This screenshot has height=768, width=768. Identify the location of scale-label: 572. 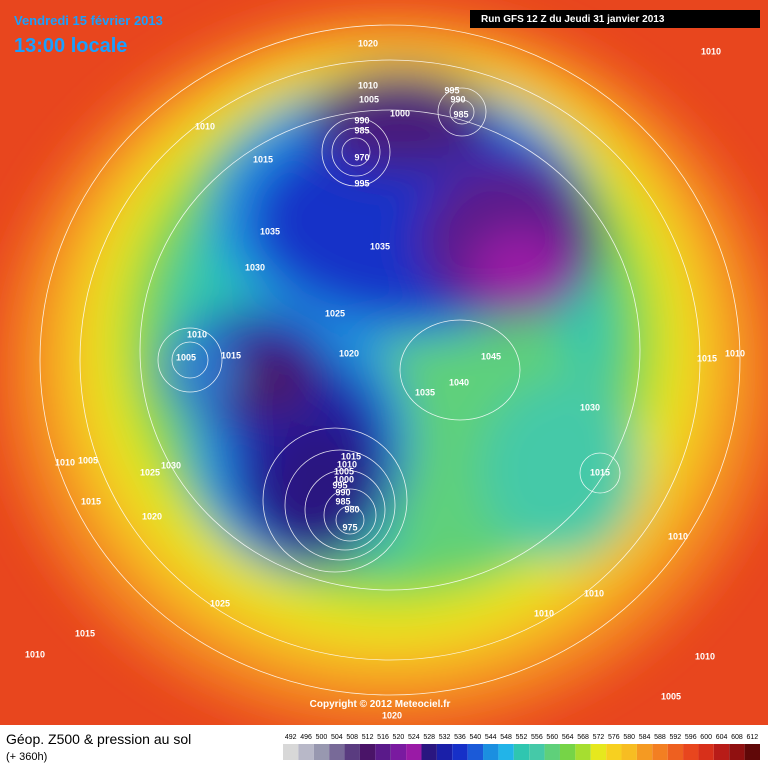
(599, 737).